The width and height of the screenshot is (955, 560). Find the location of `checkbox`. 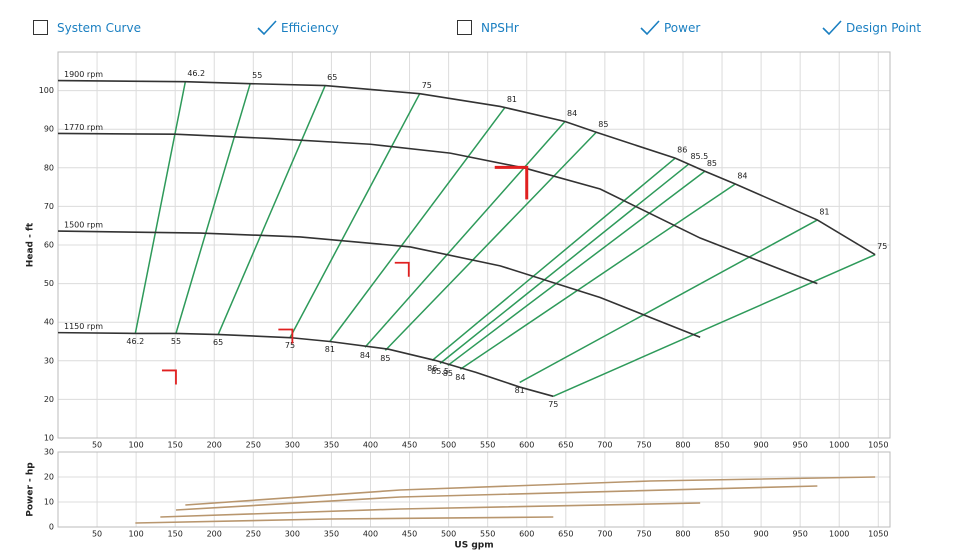

checkbox is located at coordinates (40, 27).